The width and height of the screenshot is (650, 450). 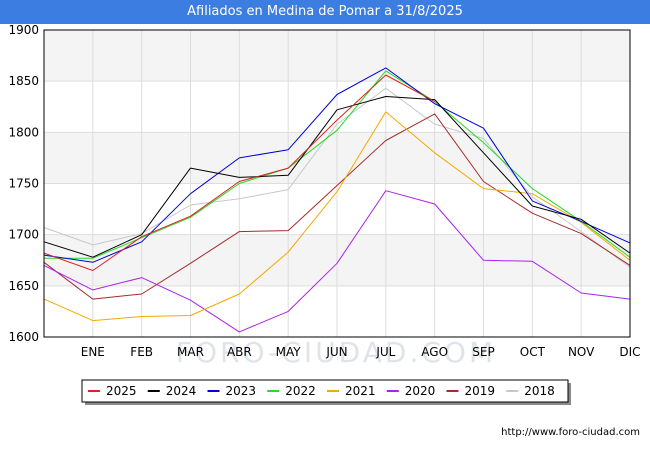 What do you see at coordinates (581, 352) in the screenshot?
I see `x-tick-label: NOV` at bounding box center [581, 352].